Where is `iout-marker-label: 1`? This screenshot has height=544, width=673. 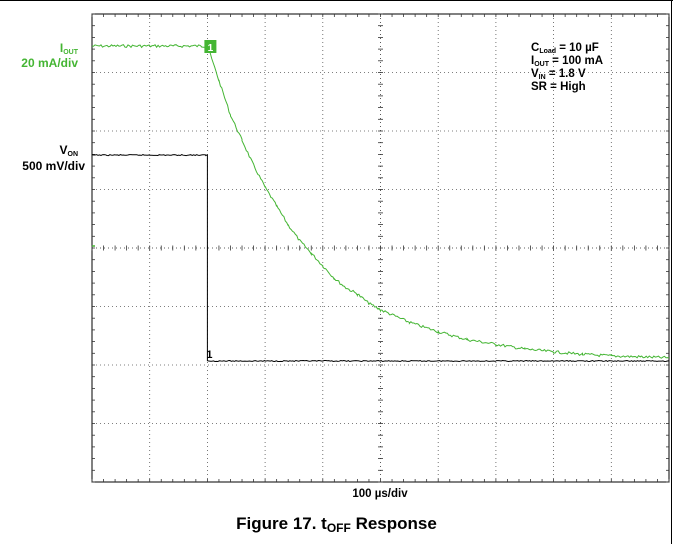
iout-marker-label: 1 is located at coordinates (211, 48).